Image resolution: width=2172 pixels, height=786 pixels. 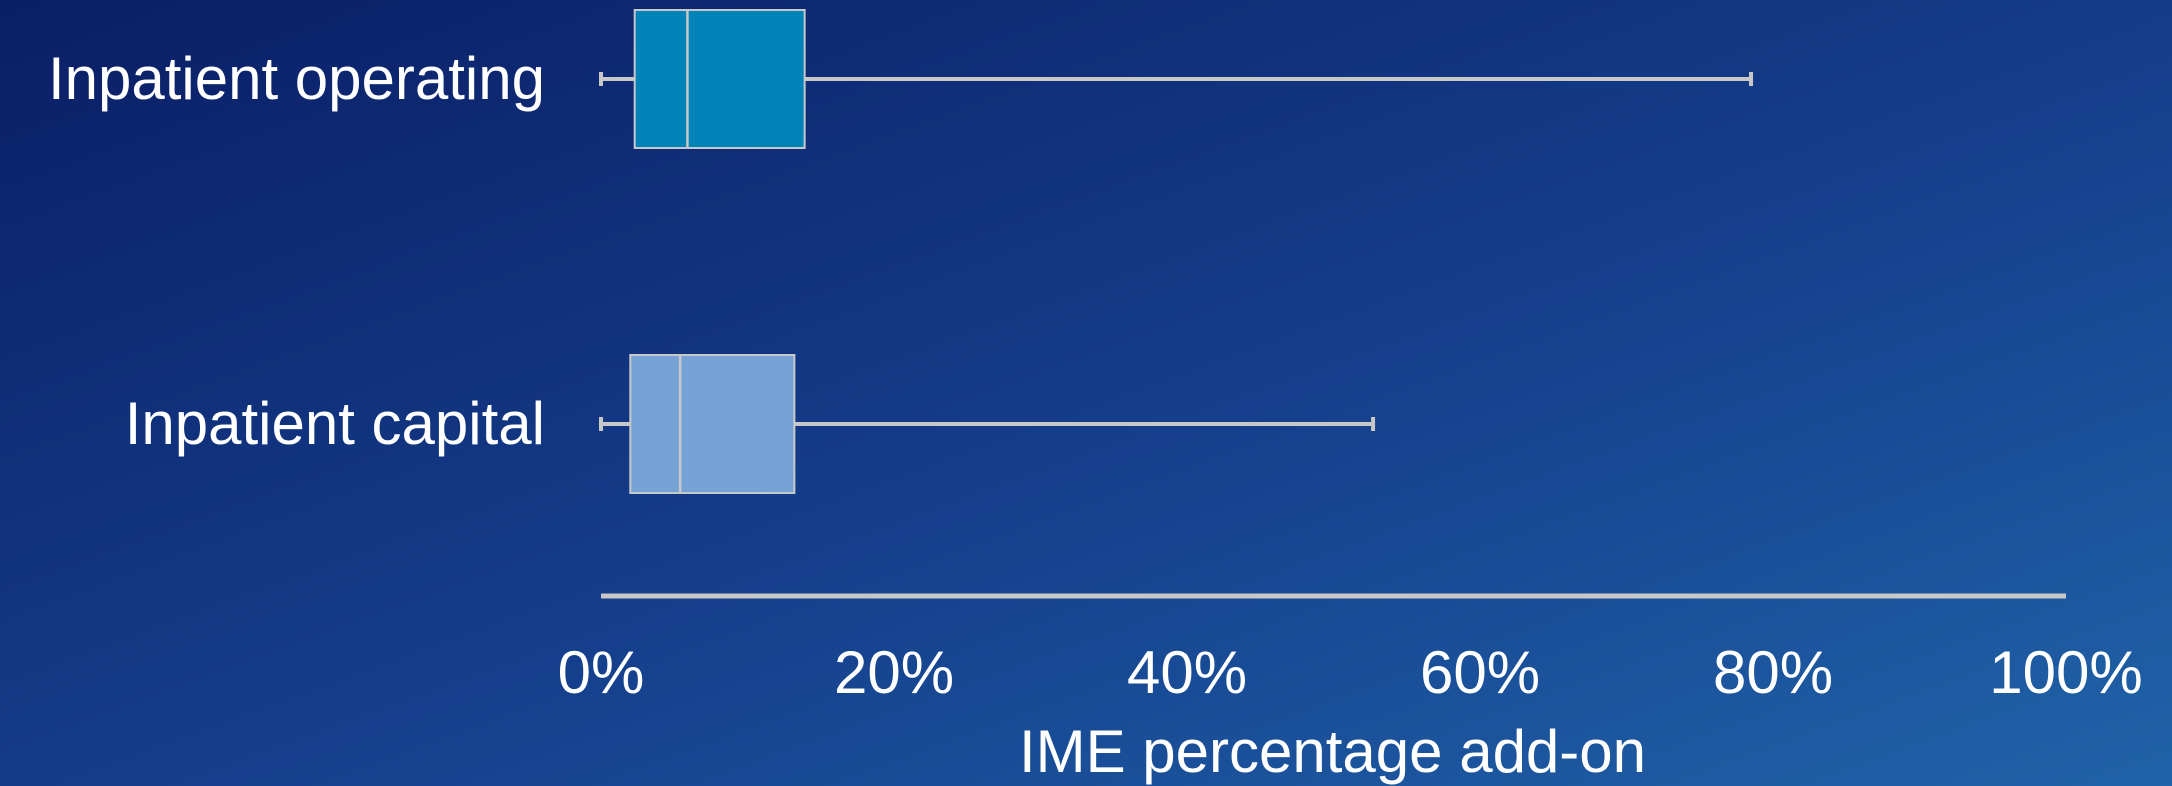 I want to click on x-tick-label: 20%, so click(x=894, y=672).